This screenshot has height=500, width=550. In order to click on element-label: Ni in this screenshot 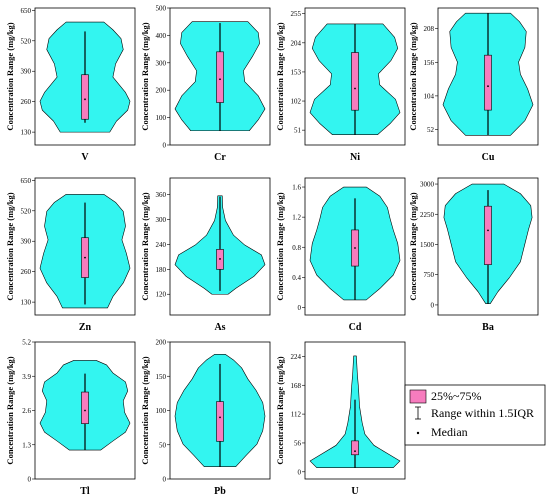, I will do `click(355, 157)`.